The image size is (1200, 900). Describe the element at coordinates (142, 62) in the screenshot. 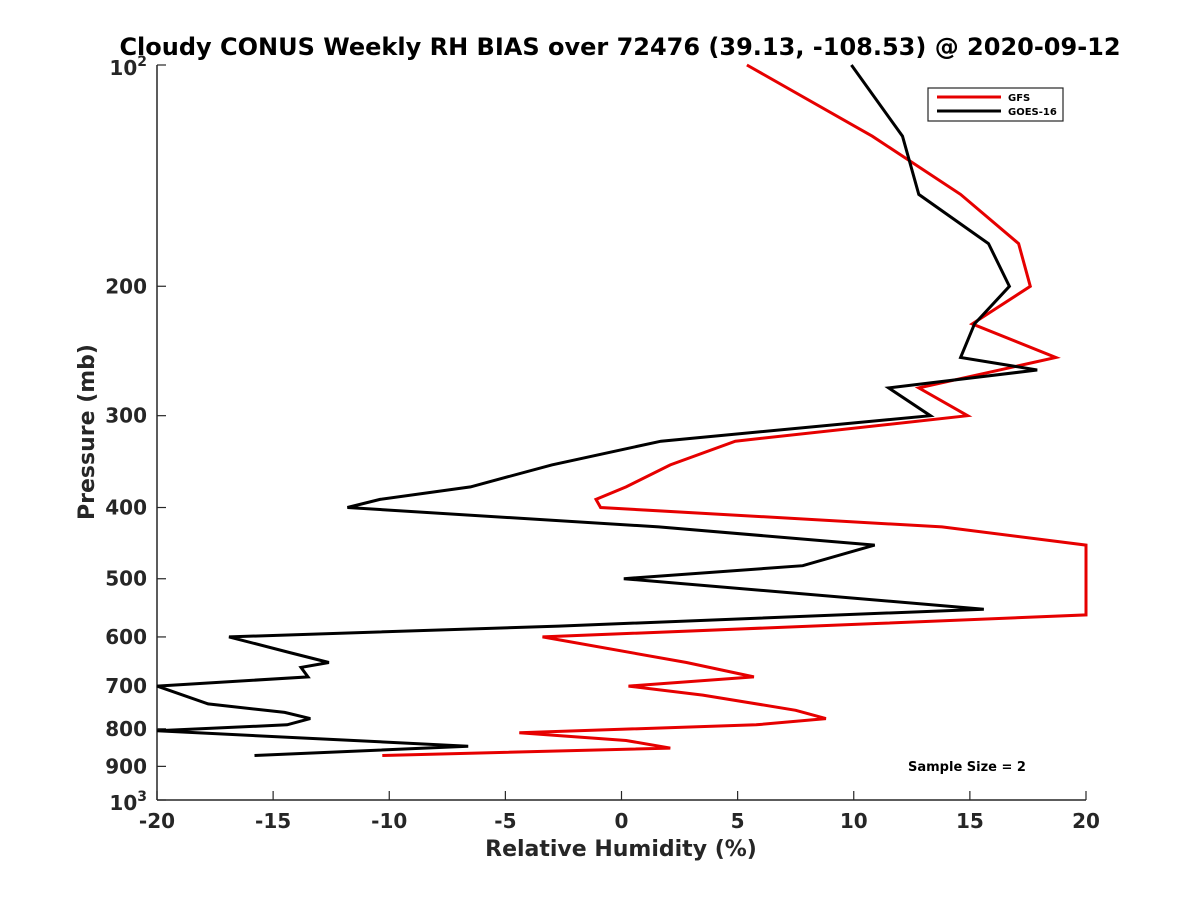

I see `y-tick-exponent: 2` at that location.